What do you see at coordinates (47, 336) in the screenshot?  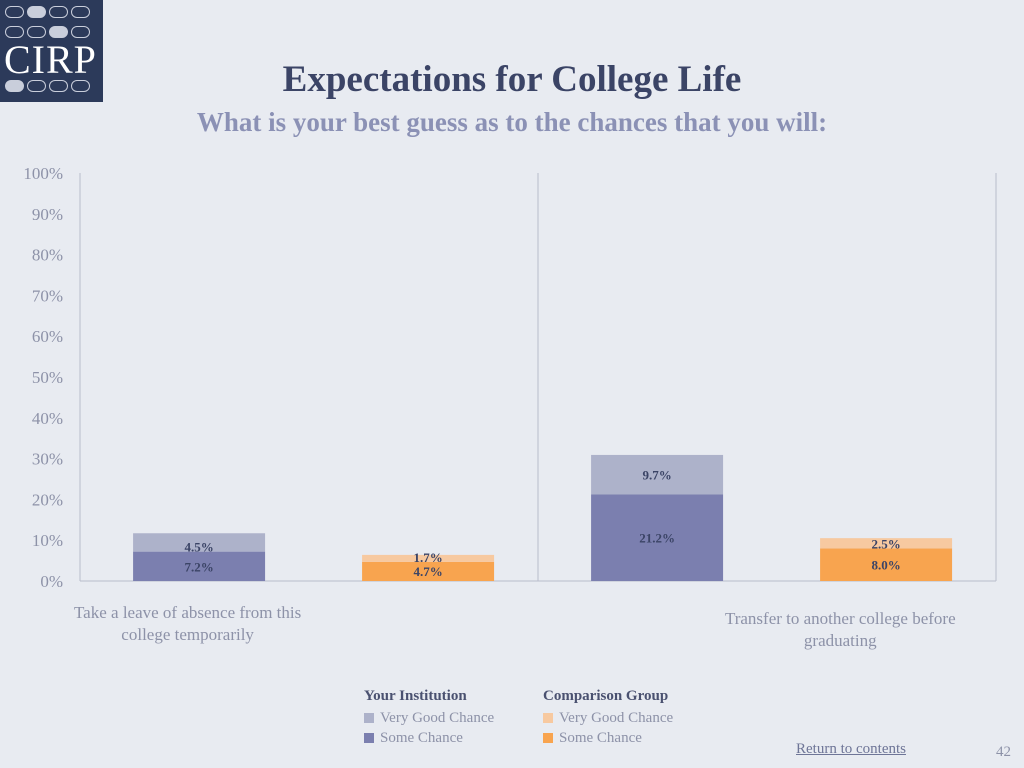 I see `y-tick-label: 60%` at bounding box center [47, 336].